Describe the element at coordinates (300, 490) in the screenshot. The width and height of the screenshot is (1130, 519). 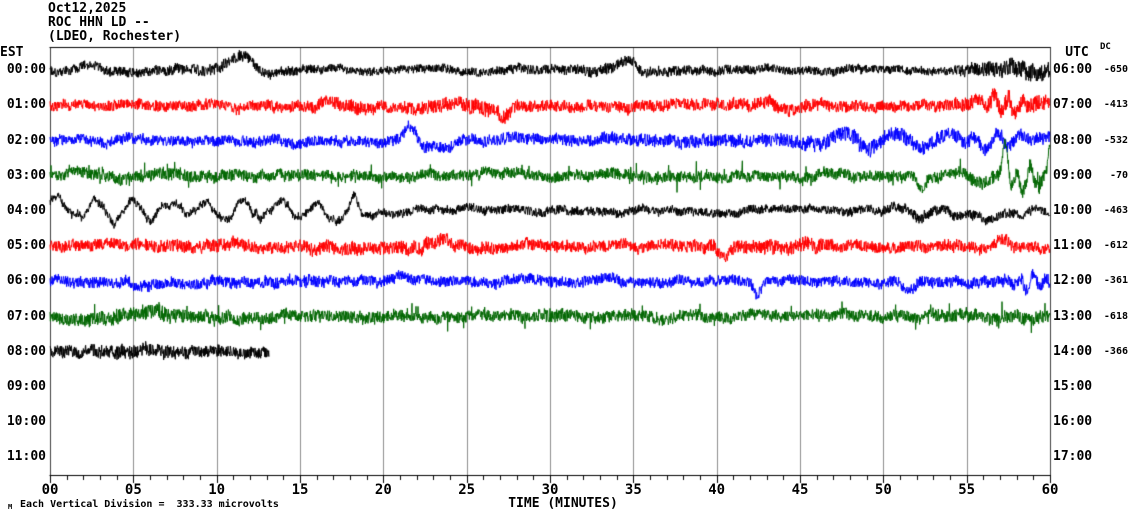
I see `x-tick-label: 15` at that location.